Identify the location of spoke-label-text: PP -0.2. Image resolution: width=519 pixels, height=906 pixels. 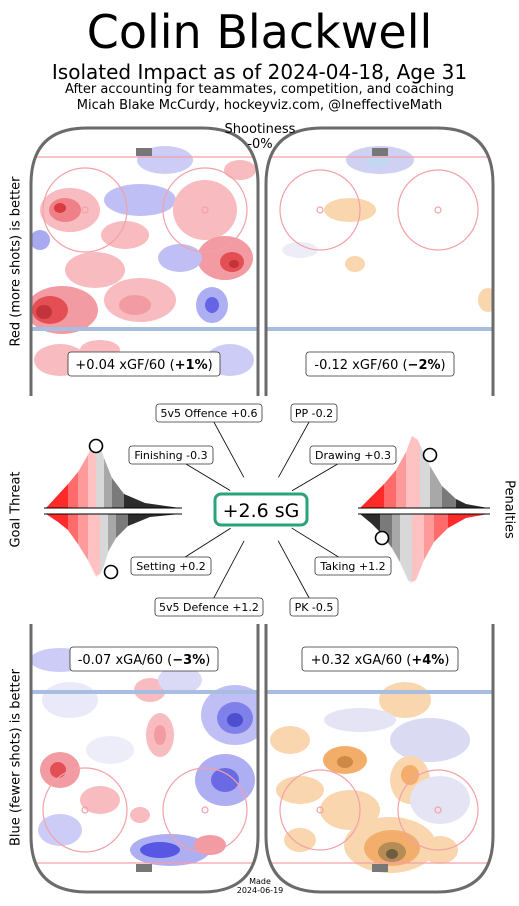
(314, 413).